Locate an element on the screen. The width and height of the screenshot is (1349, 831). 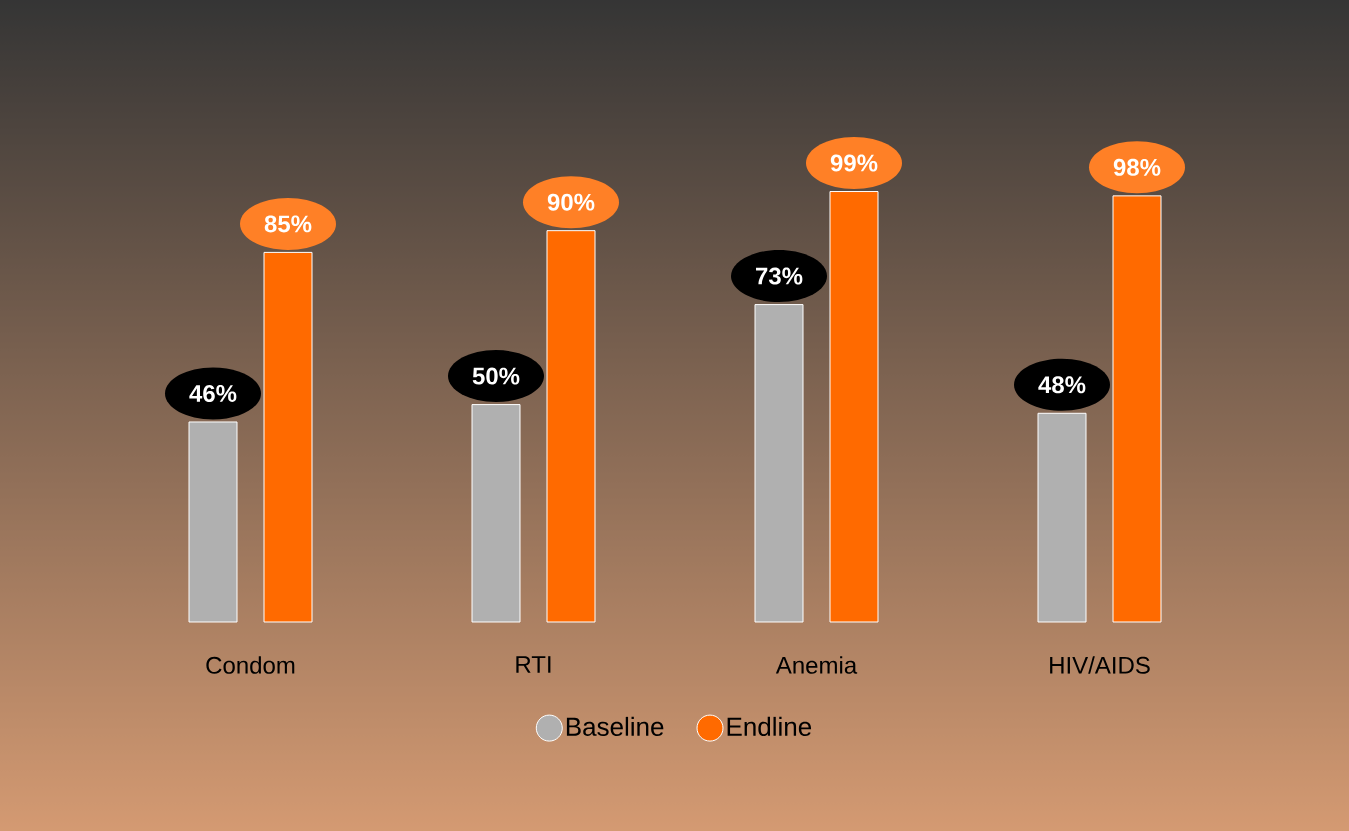
data-label: 99% is located at coordinates (854, 163).